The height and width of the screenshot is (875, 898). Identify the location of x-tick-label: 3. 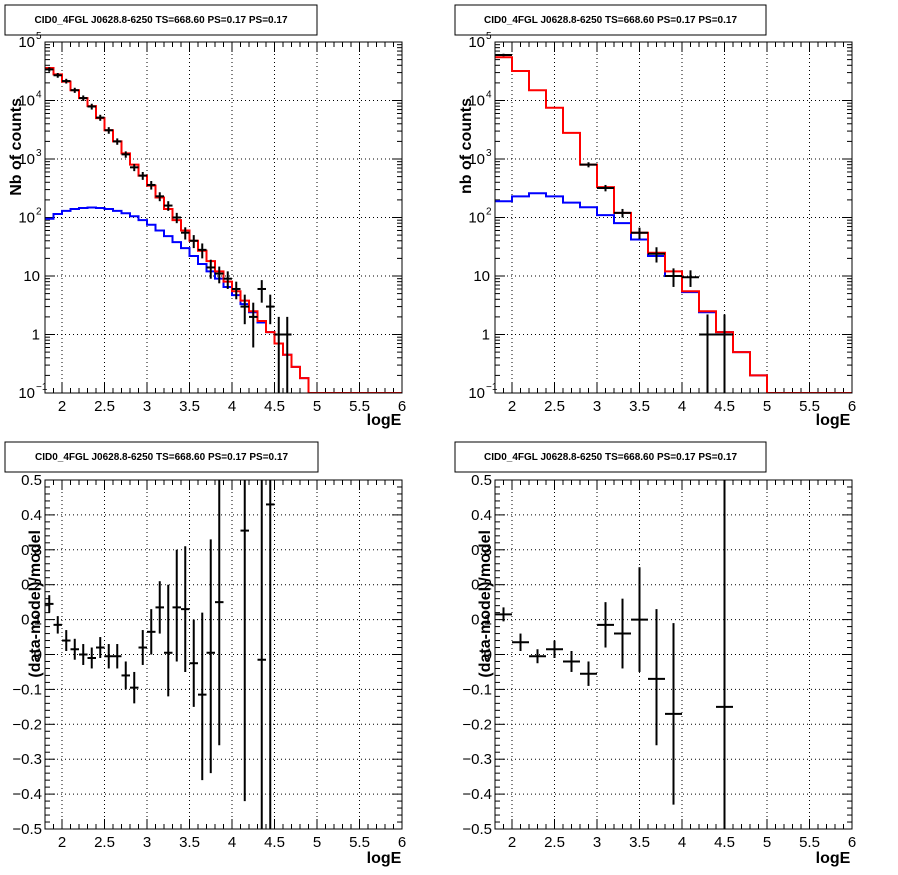
(147, 842).